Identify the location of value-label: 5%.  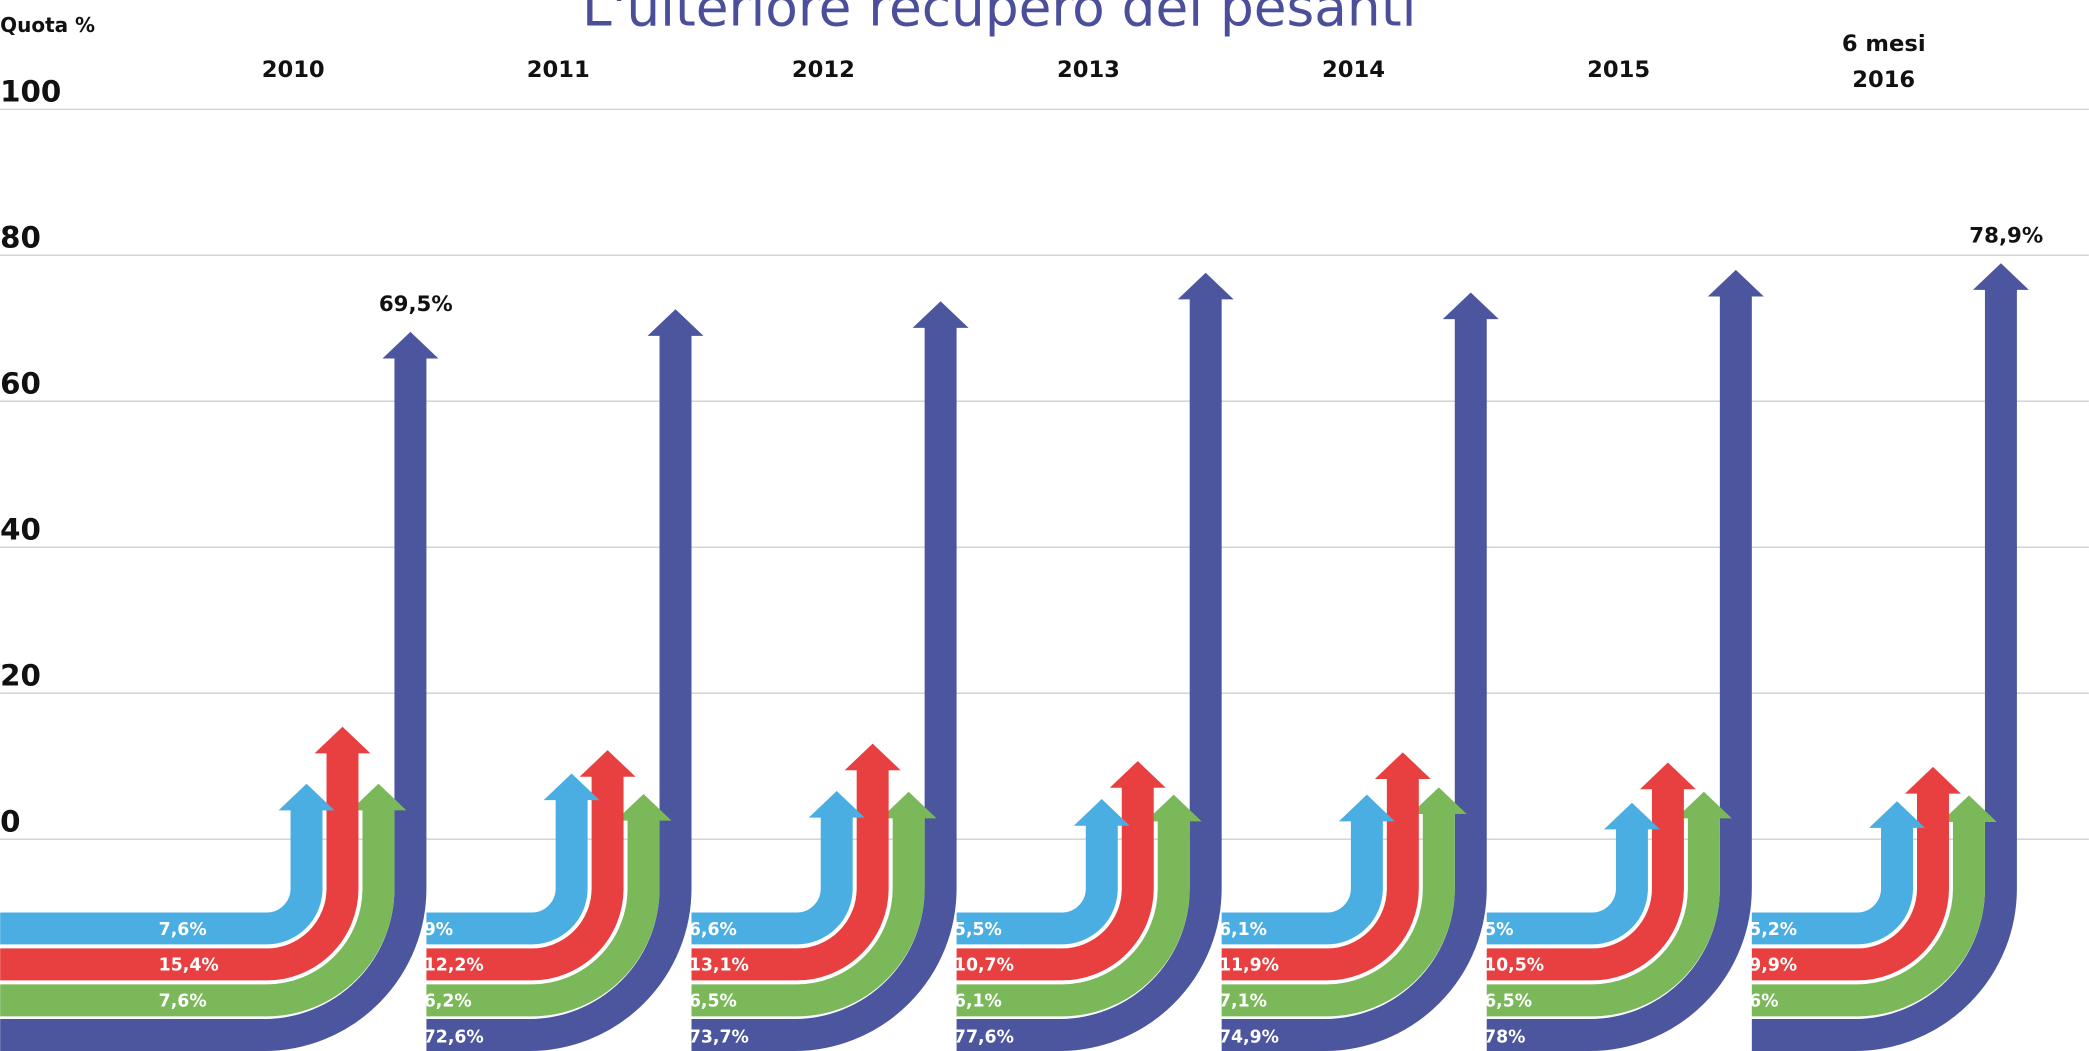
(1498, 930).